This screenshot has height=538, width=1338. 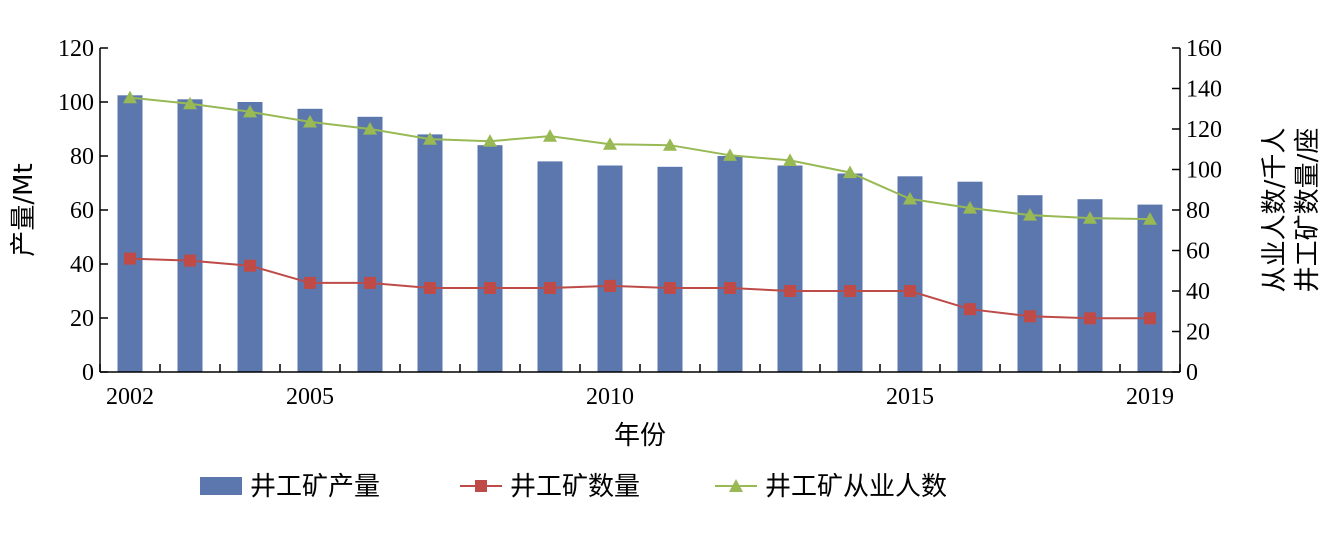 I want to click on point-1-2008, so click(x=490, y=288).